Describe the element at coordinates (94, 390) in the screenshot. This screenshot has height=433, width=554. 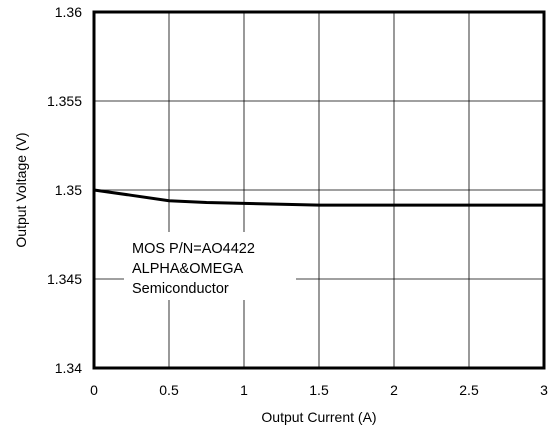
I see `x-tick-label: 0` at that location.